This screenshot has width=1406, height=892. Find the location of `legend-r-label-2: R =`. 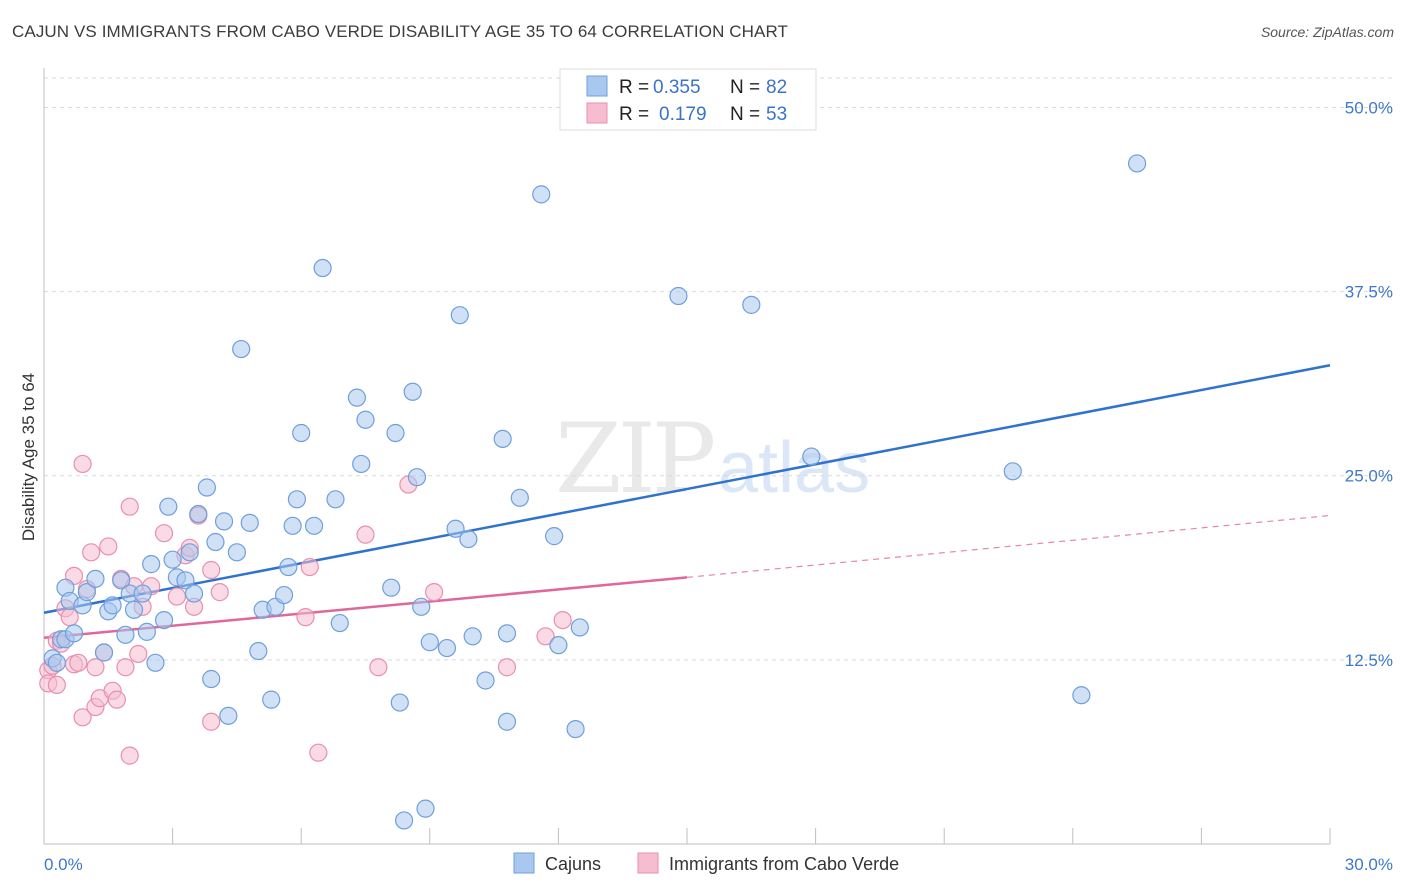

legend-r-label-2: R = is located at coordinates (634, 114).